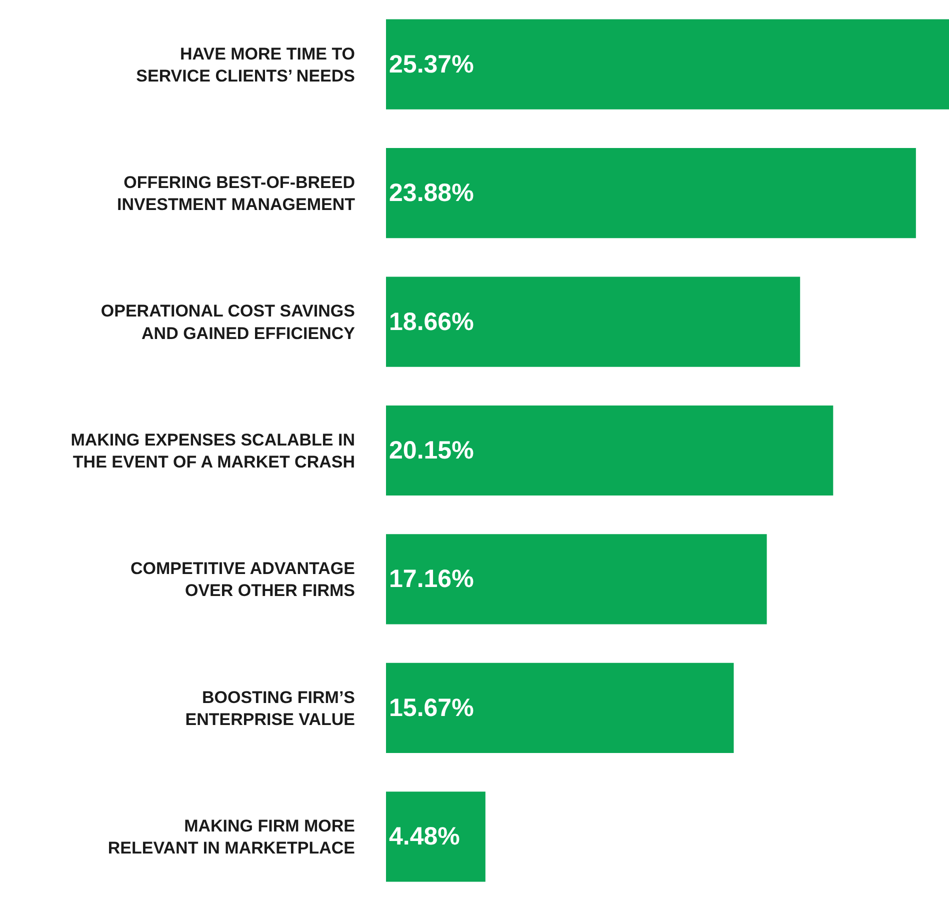 Image resolution: width=949 pixels, height=901 pixels. Describe the element at coordinates (431, 708) in the screenshot. I see `data-label: 15.67%` at that location.